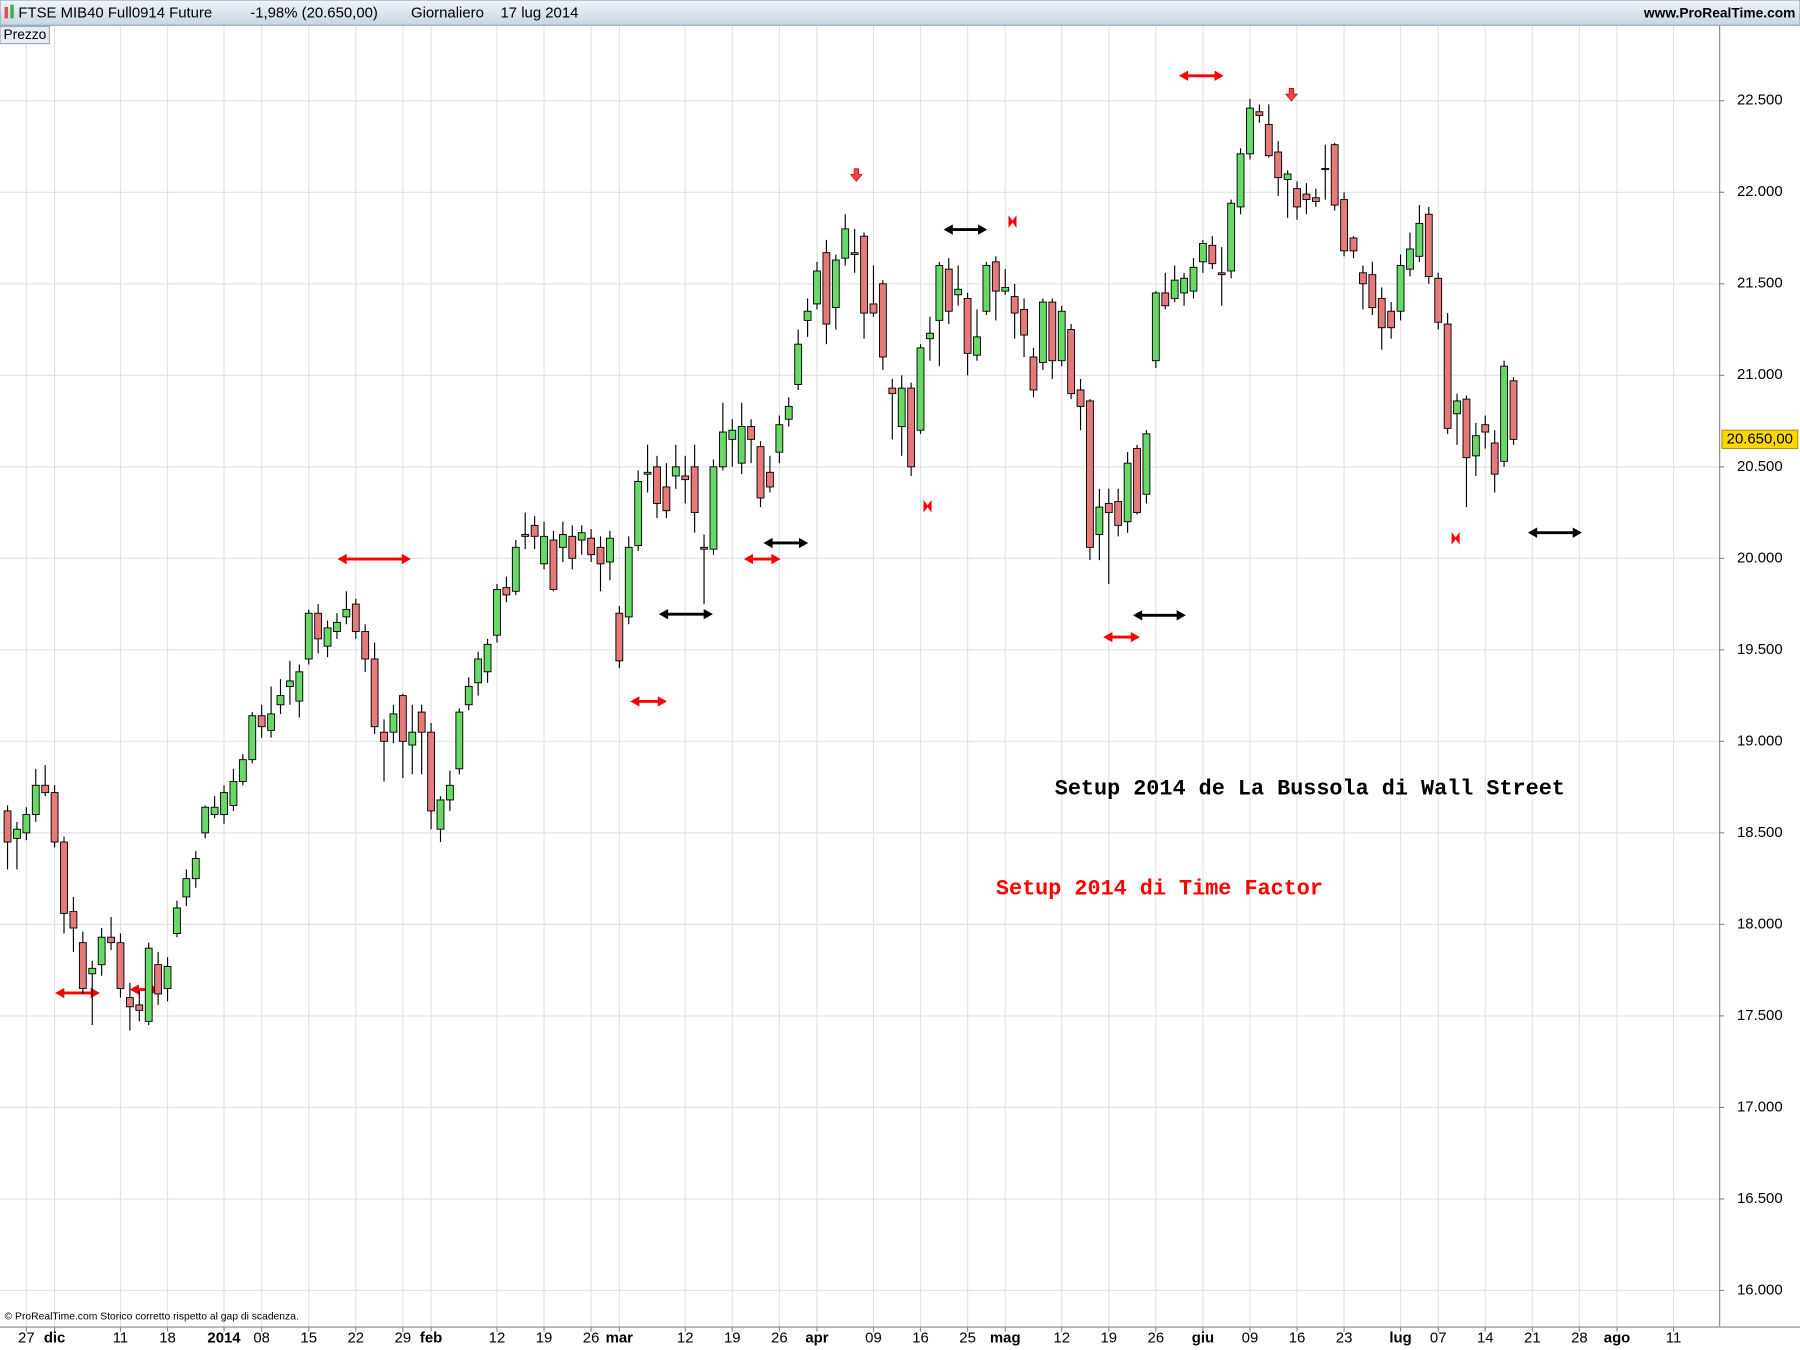  What do you see at coordinates (1005, 1337) in the screenshot?
I see `x-tick-label: mag` at bounding box center [1005, 1337].